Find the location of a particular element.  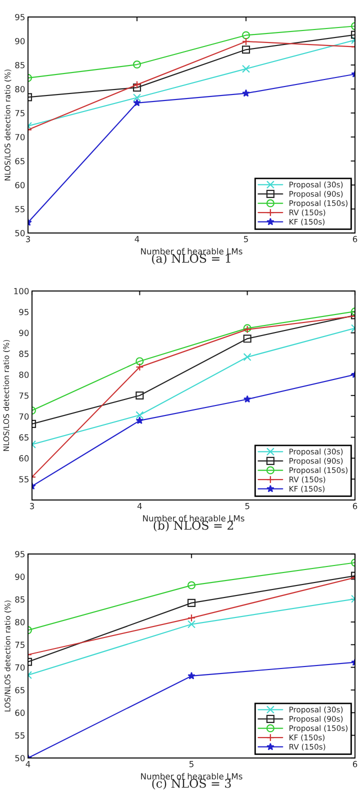

text: (b) NLOS = 2 is located at coordinates (194, 526).